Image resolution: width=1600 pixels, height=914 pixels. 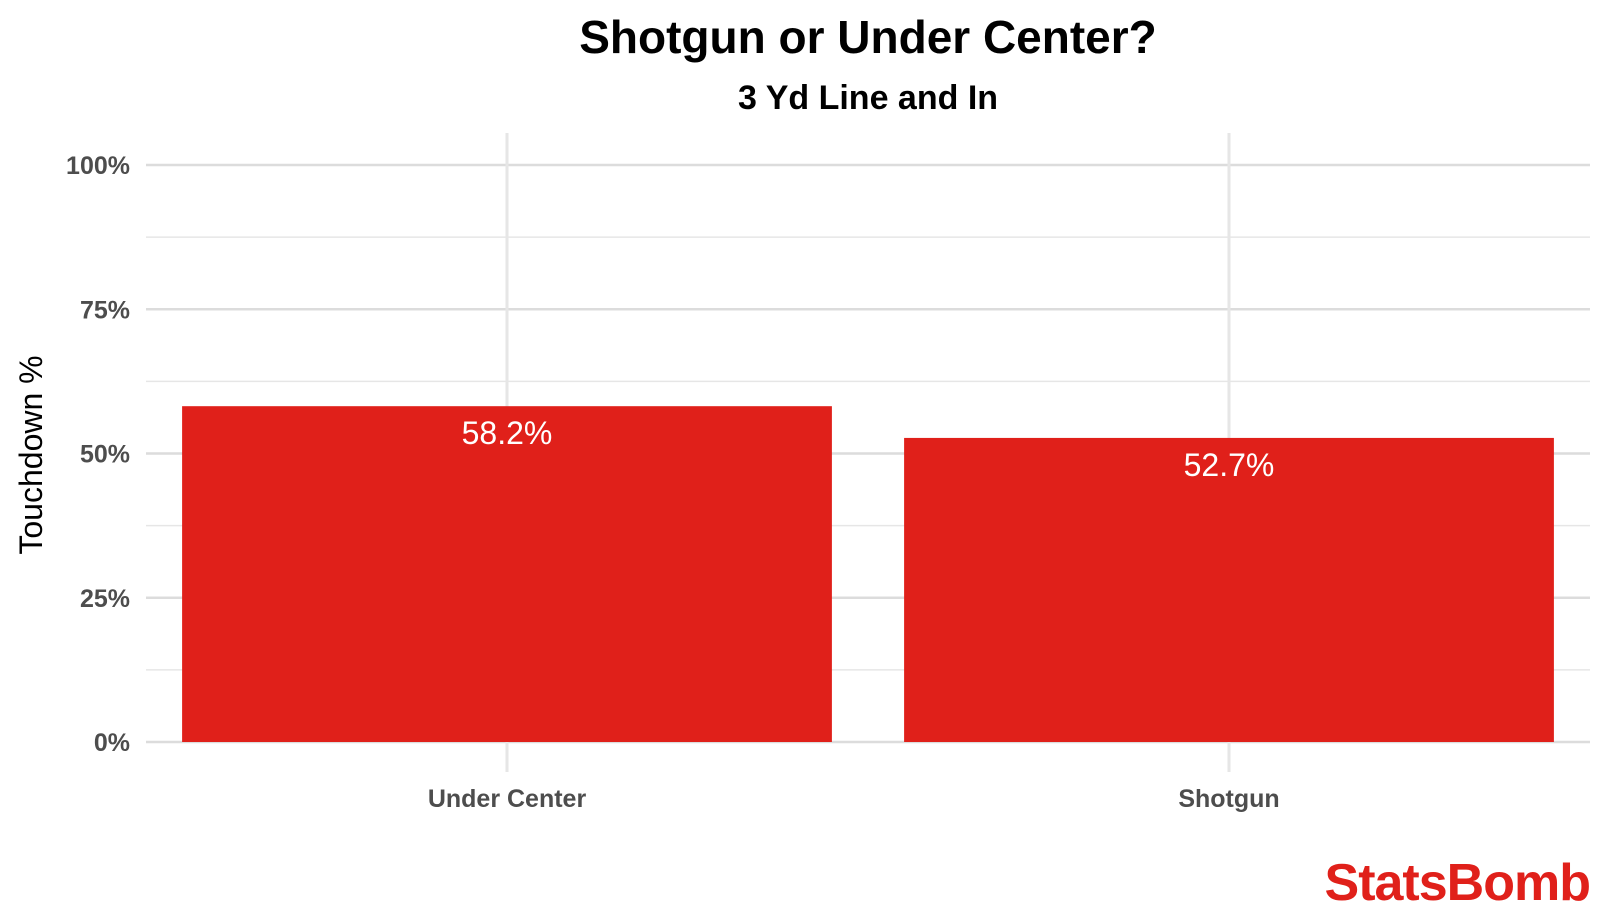 What do you see at coordinates (507, 574) in the screenshot?
I see `bar-under-center` at bounding box center [507, 574].